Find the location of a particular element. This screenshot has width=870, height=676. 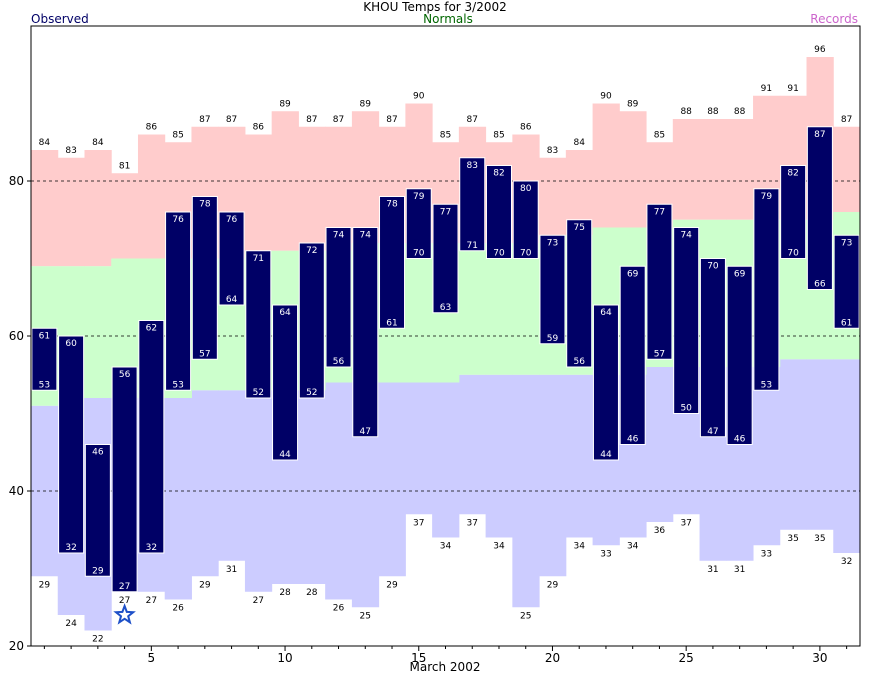

record-low-label: 28 is located at coordinates (285, 593).